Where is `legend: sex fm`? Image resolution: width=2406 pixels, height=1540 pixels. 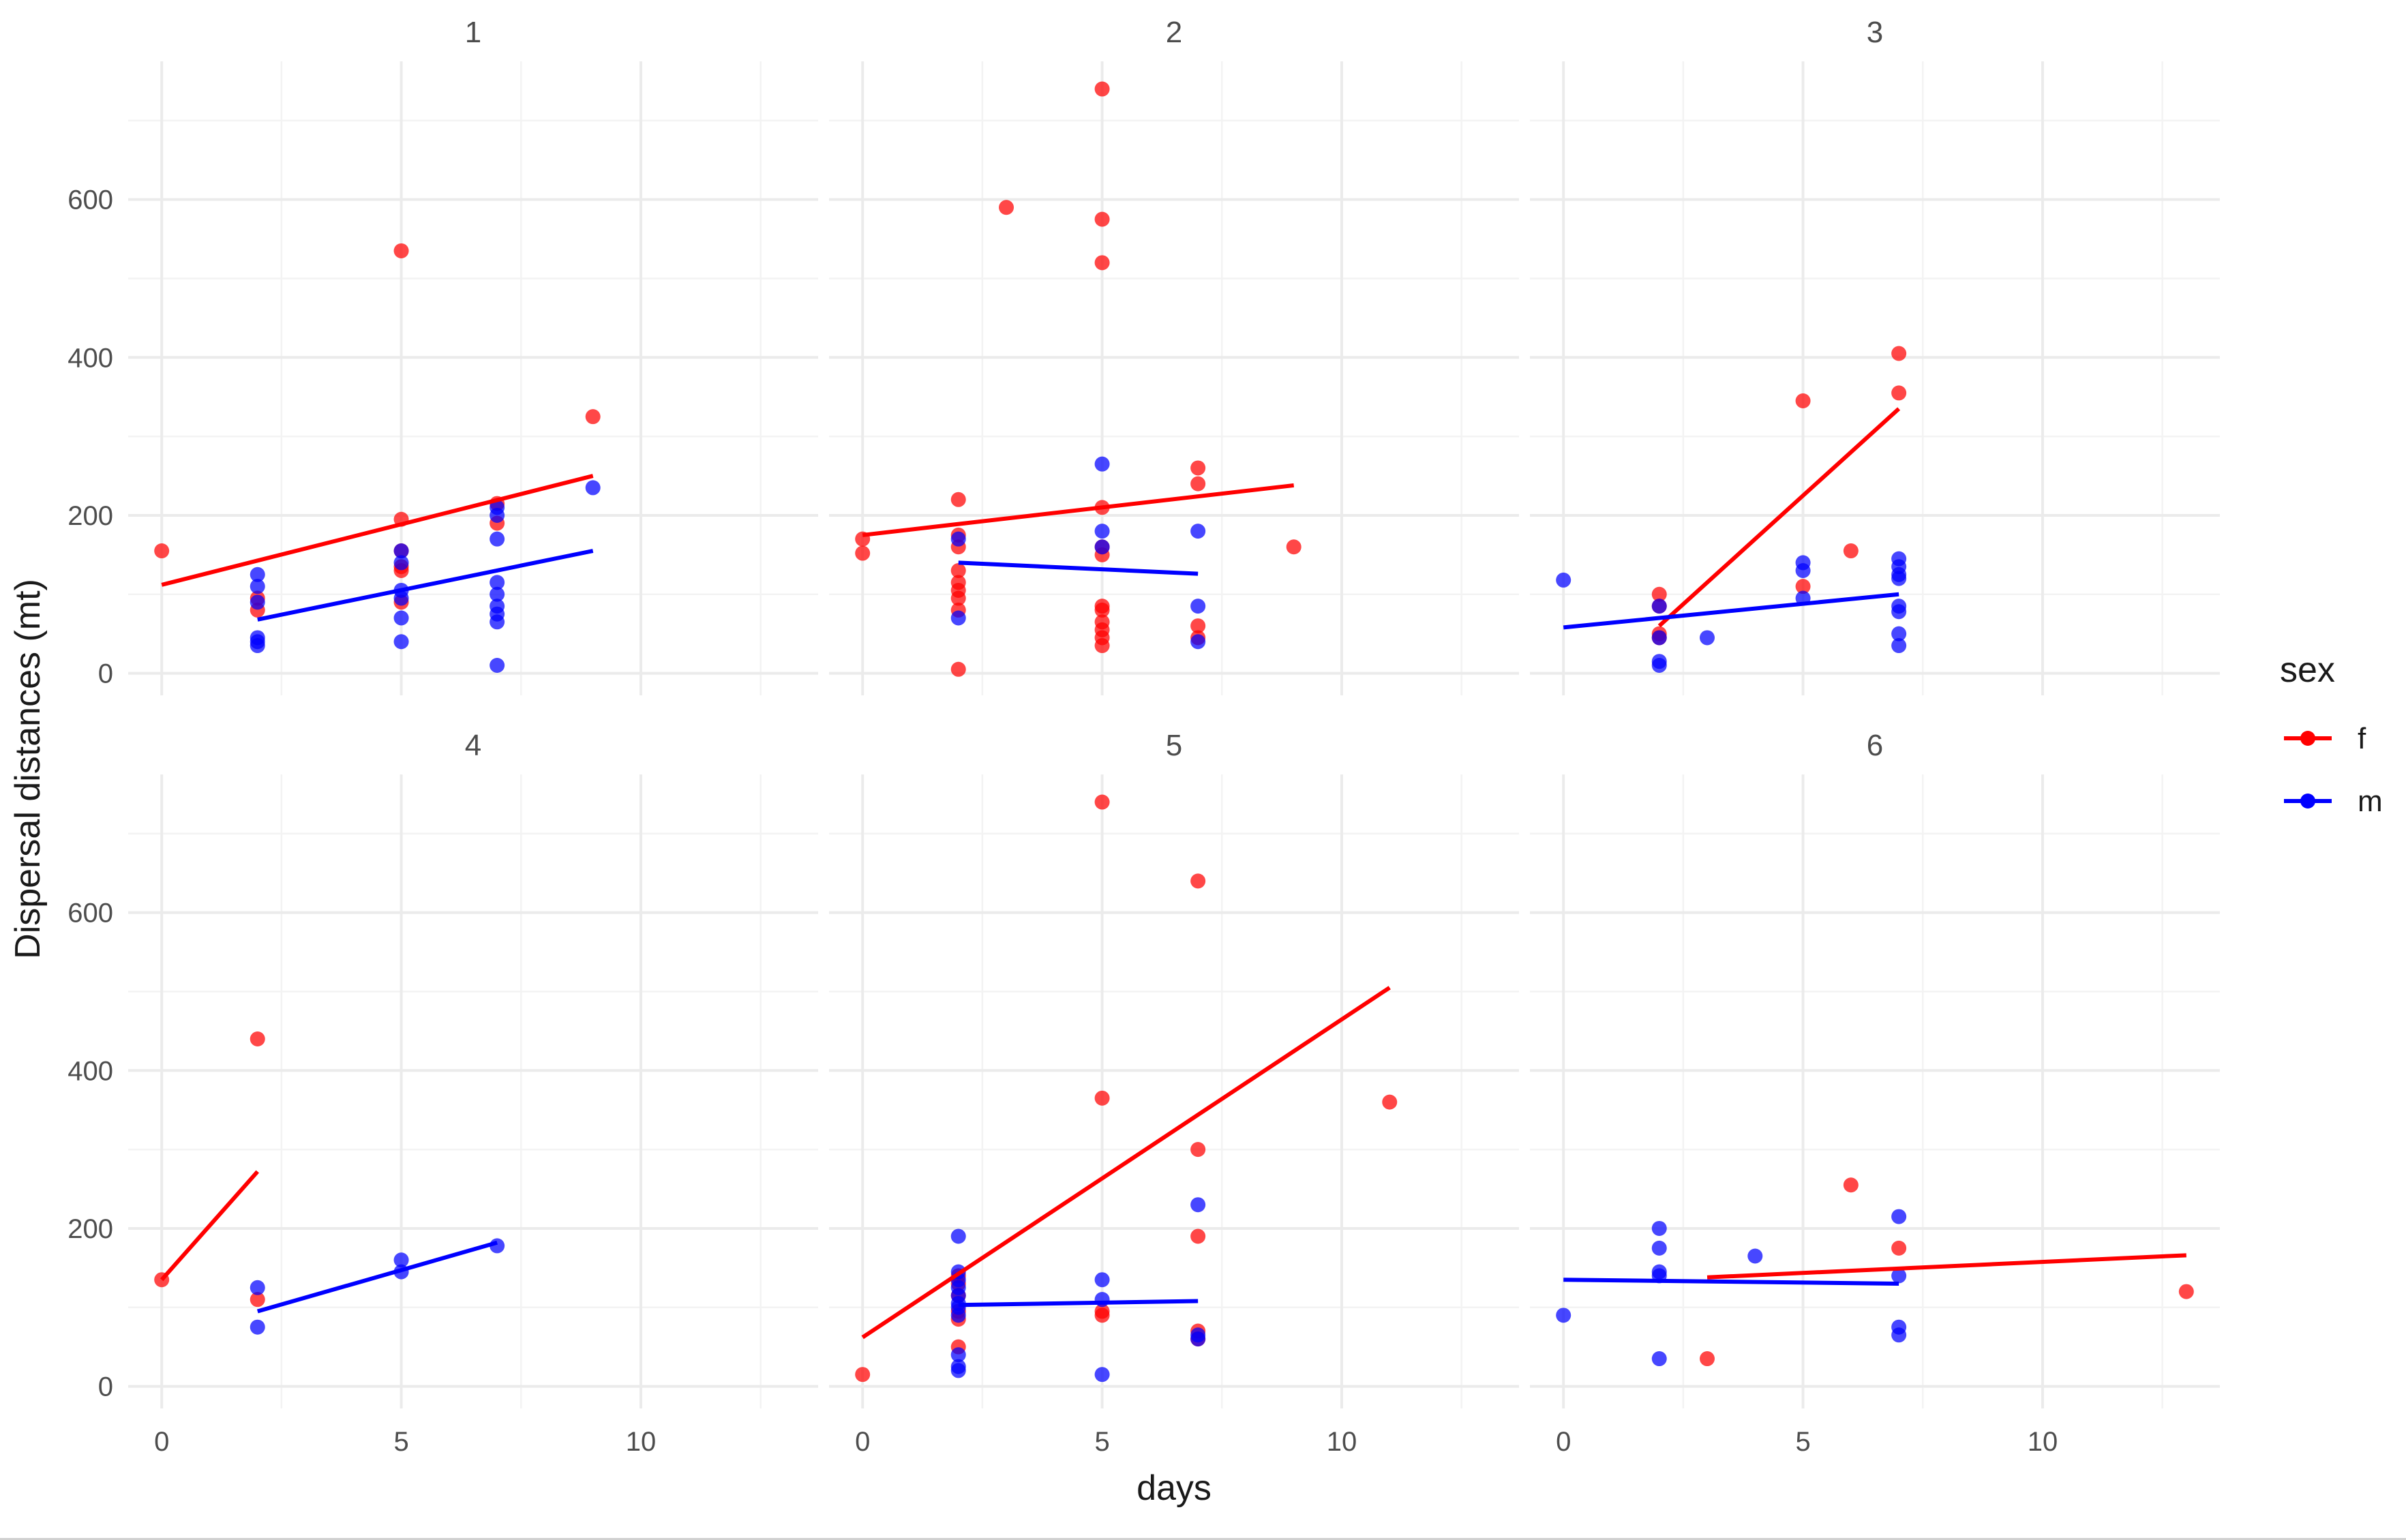
legend: sex fm is located at coordinates (2331, 734).